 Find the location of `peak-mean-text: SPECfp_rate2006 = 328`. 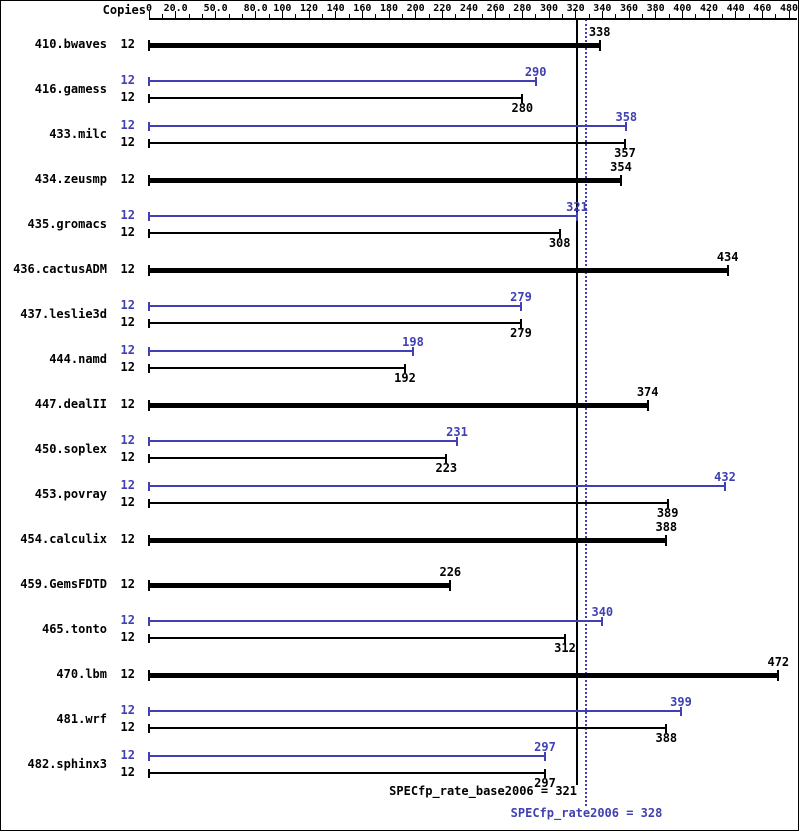

peak-mean-text: SPECfp_rate2006 = 328 is located at coordinates (586, 813).